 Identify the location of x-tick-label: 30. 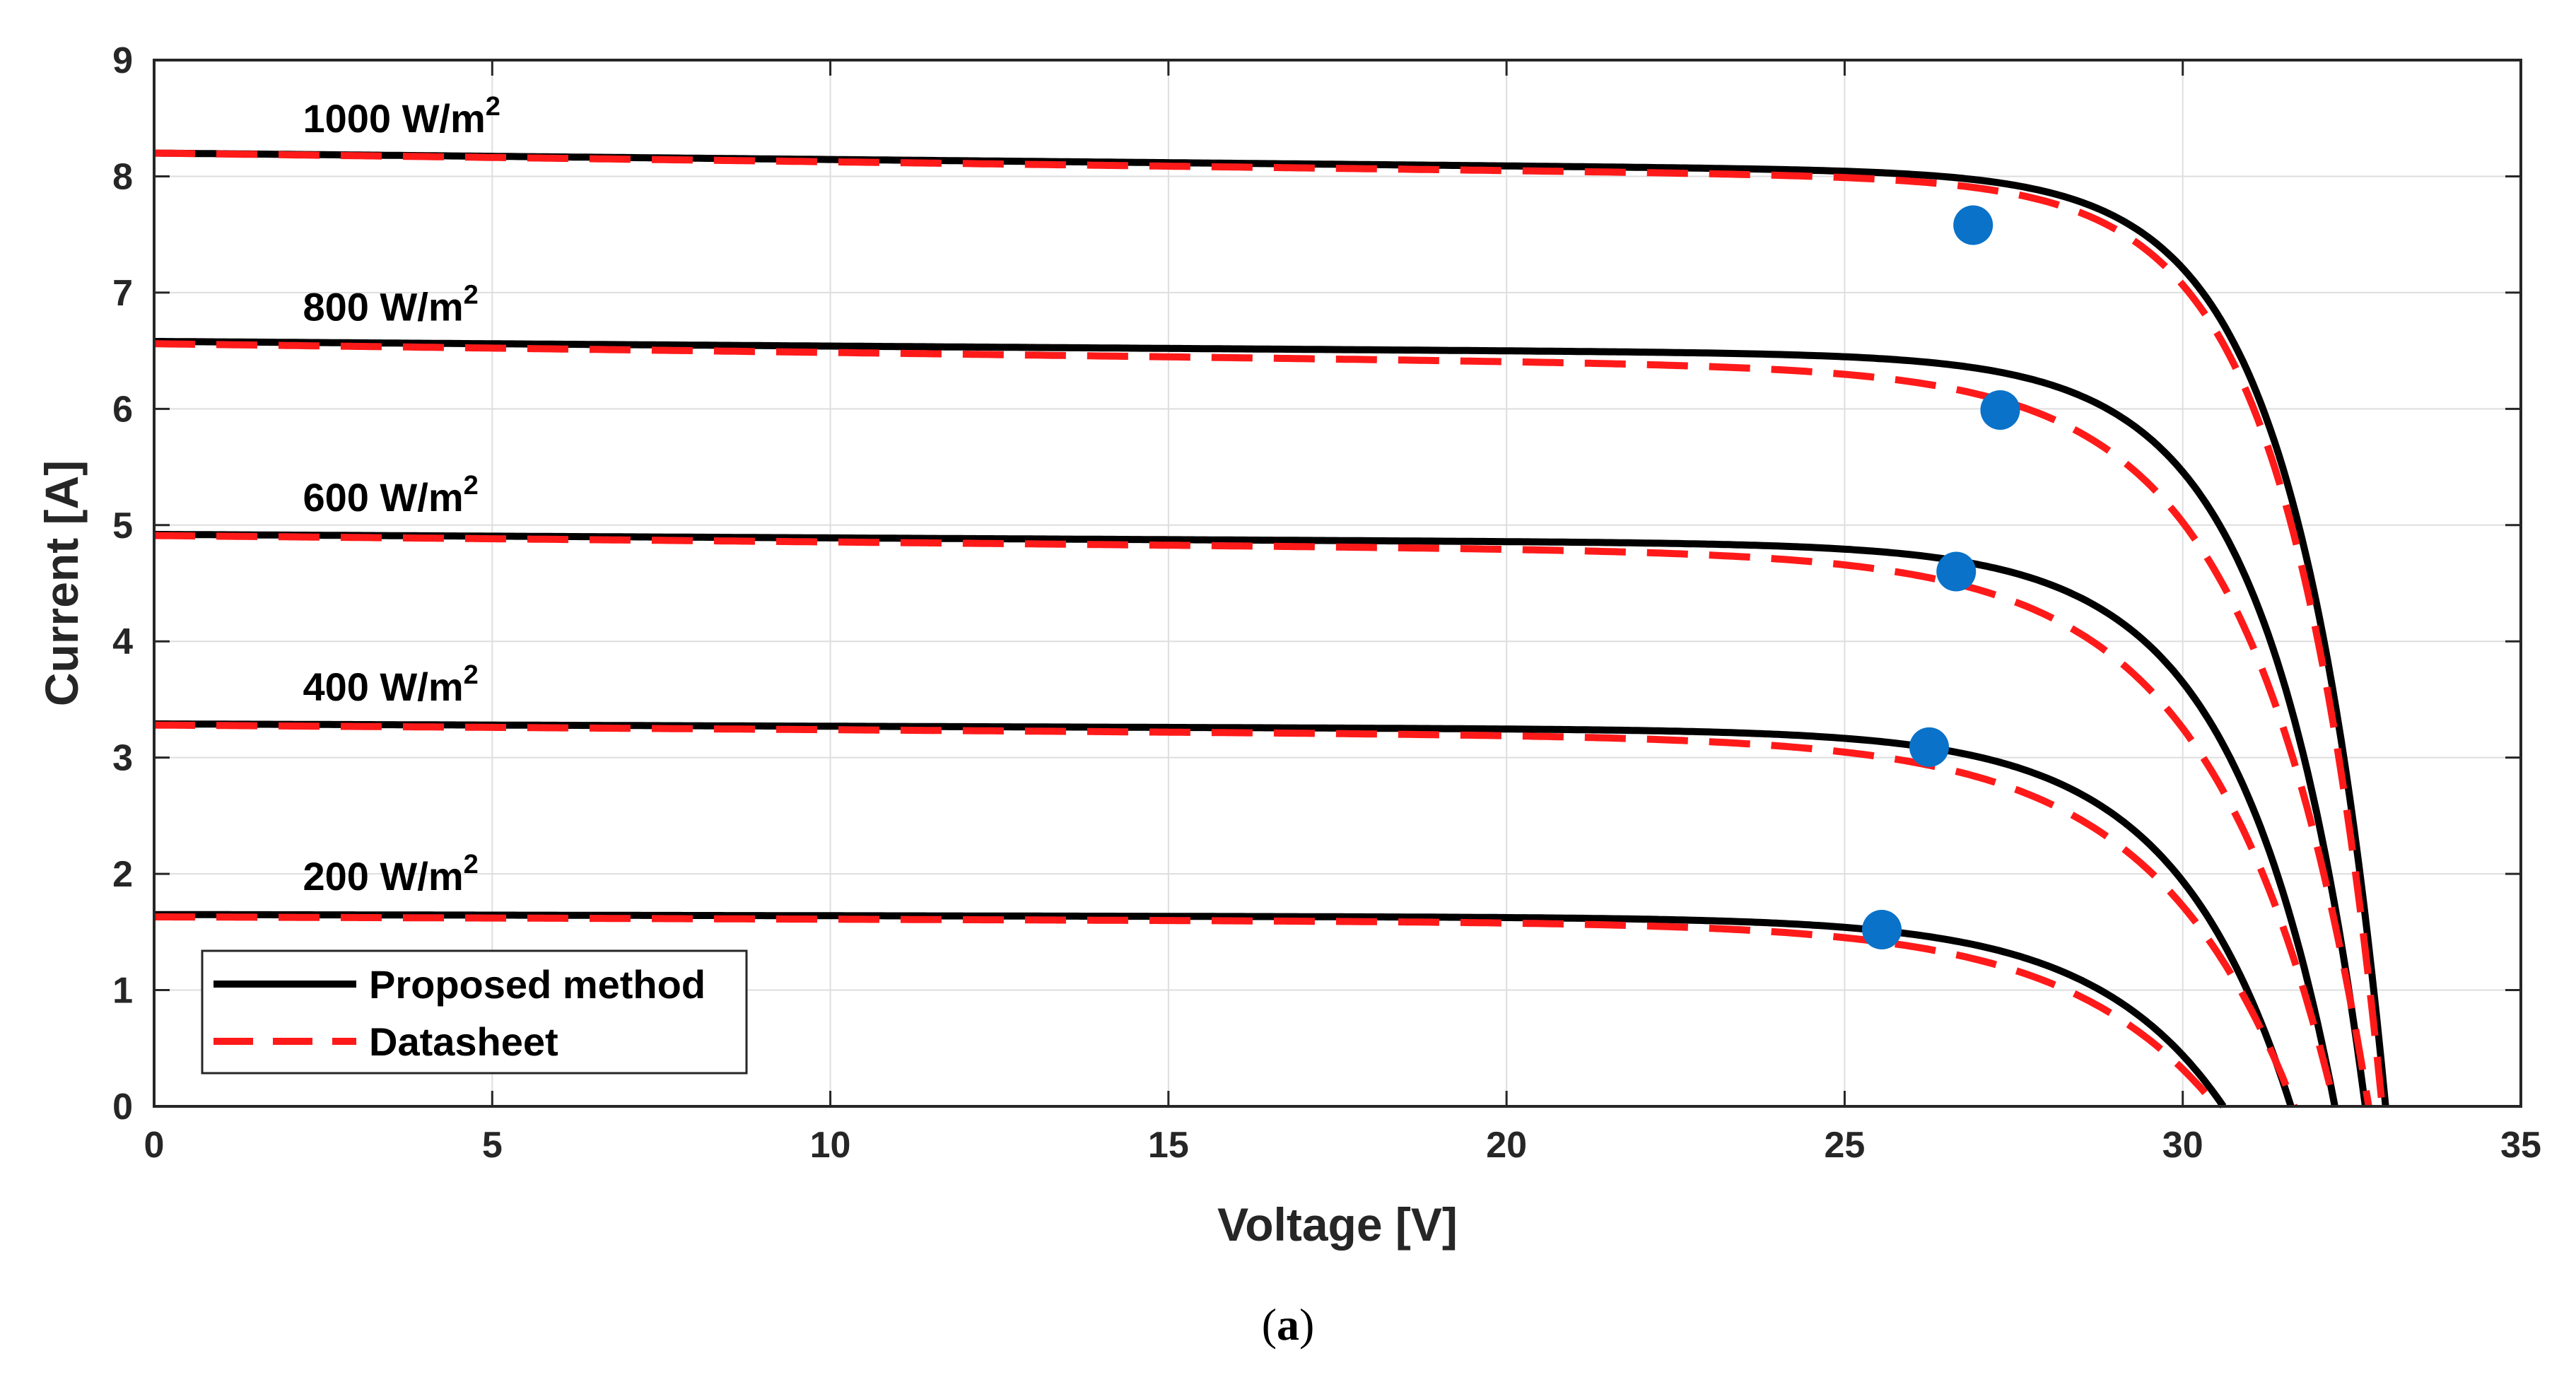
(2182, 1145).